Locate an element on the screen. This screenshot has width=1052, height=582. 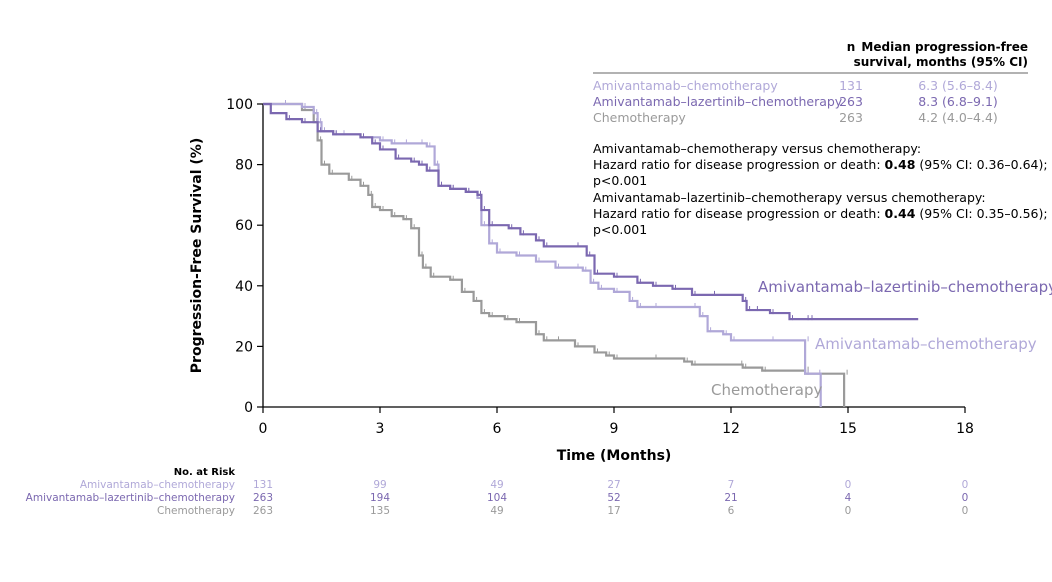
at-risk-value: 104 is located at coordinates (497, 498).